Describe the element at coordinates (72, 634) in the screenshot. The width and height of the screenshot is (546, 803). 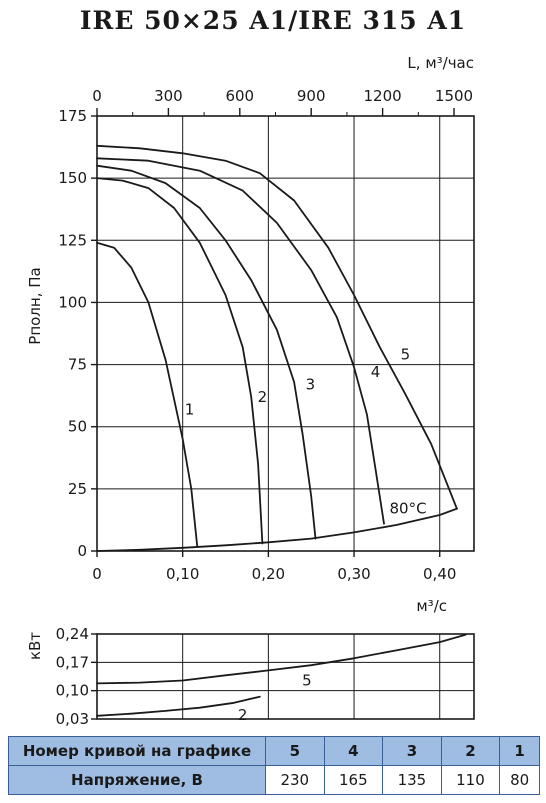
I see `power-y-tick-label: 0,24` at that location.